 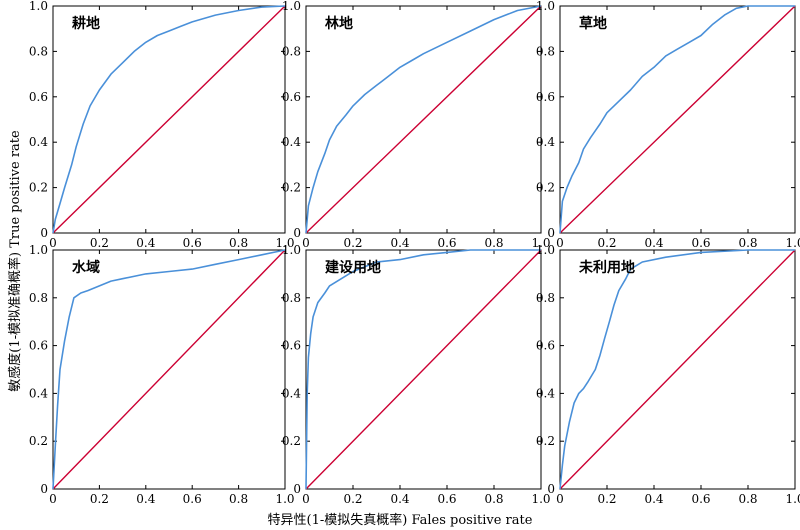 I want to click on panel-title: 林地, so click(x=339, y=23).